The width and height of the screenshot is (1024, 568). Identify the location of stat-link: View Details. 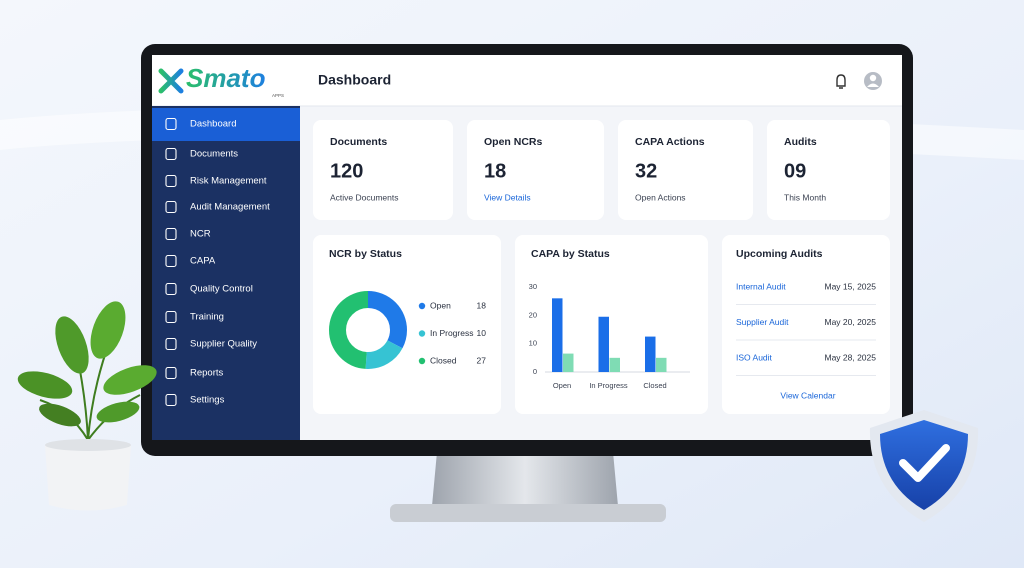
(507, 197).